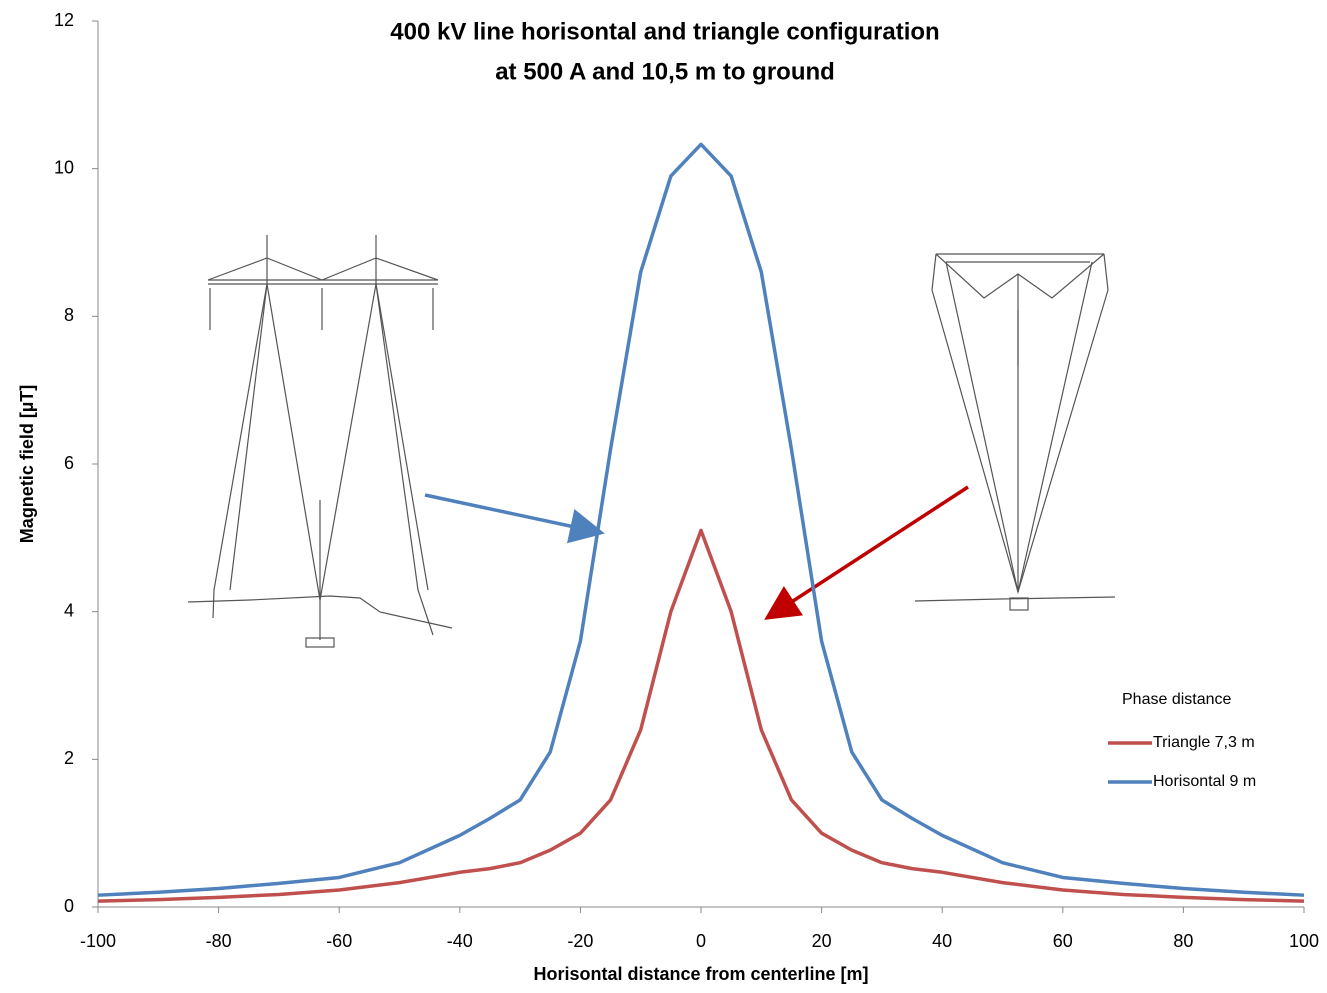 The height and width of the screenshot is (993, 1327). What do you see at coordinates (1183, 941) in the screenshot?
I see `x-tick-label: 80` at bounding box center [1183, 941].